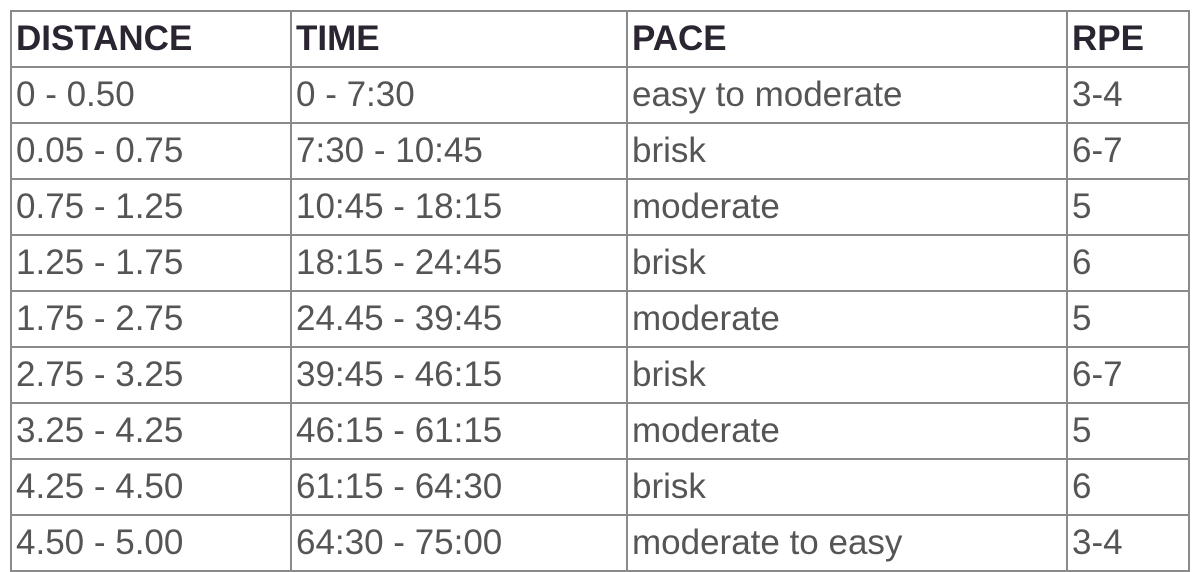  What do you see at coordinates (151, 543) in the screenshot?
I see `distance-cell: 4.50 - 5.00` at bounding box center [151, 543].